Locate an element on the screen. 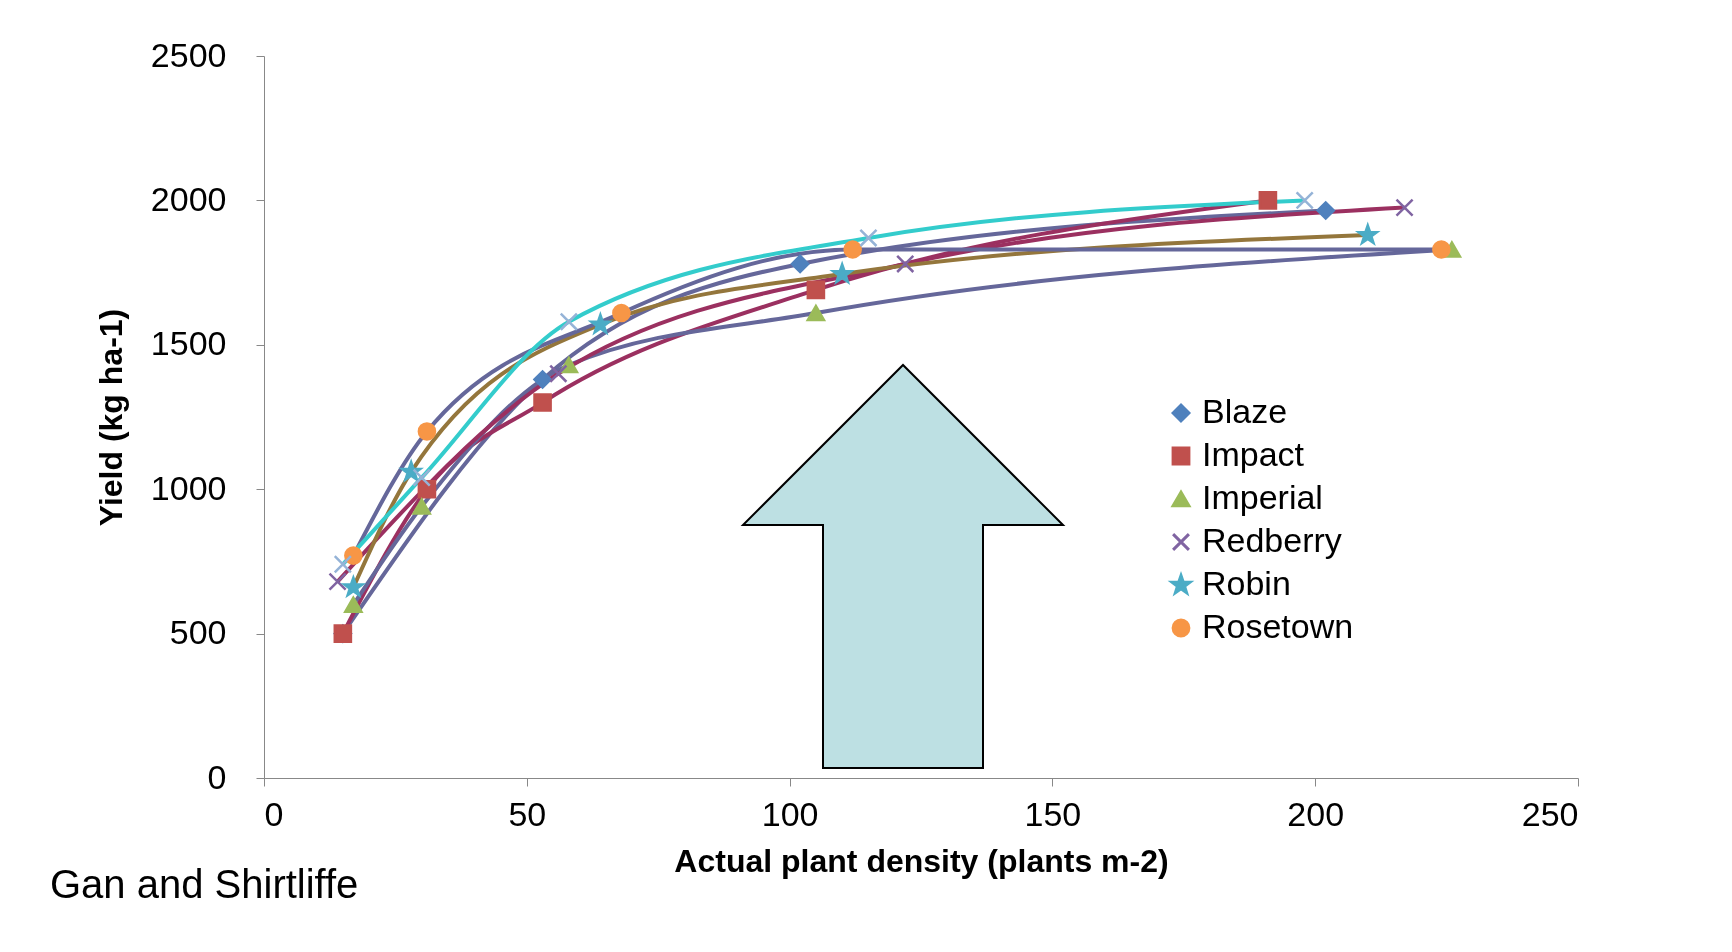  x-axis-title: Actual plant density (plants m-2) is located at coordinates (921, 860).